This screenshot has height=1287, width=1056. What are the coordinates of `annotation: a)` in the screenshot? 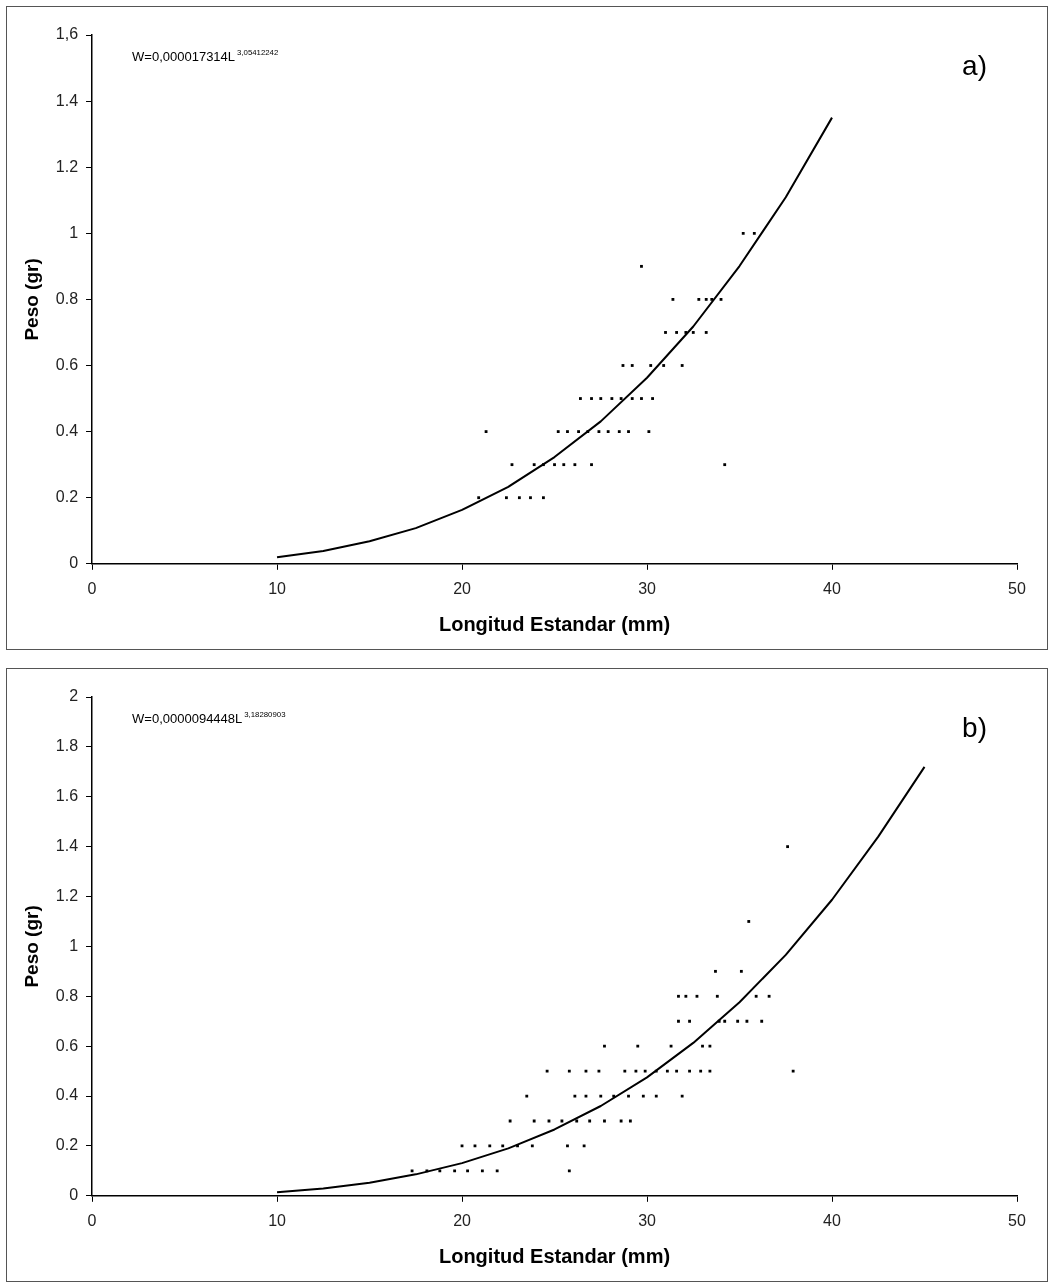 It's located at (975, 65).